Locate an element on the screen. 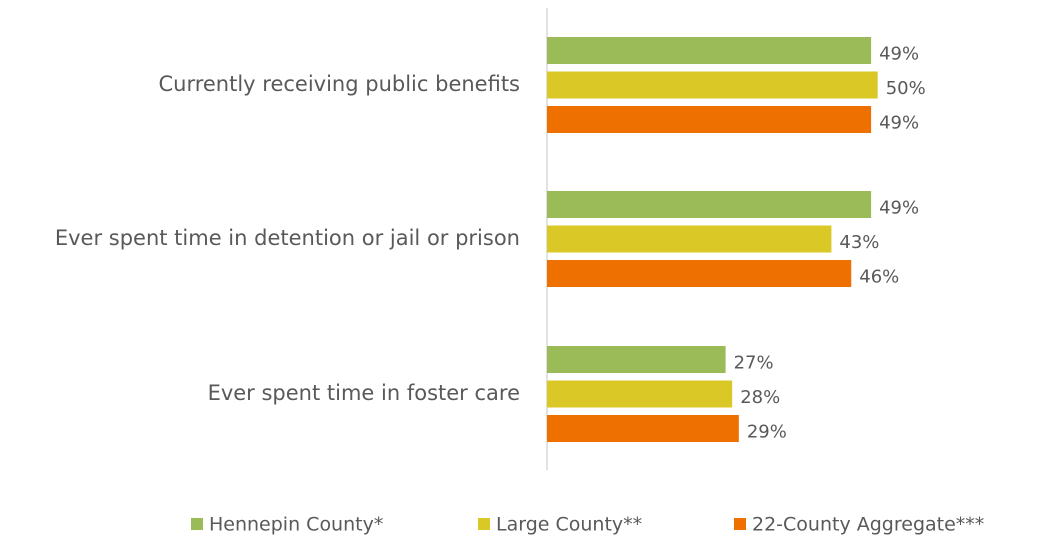 Image resolution: width=1048 pixels, height=542 pixels. value-label: 50% is located at coordinates (906, 88).